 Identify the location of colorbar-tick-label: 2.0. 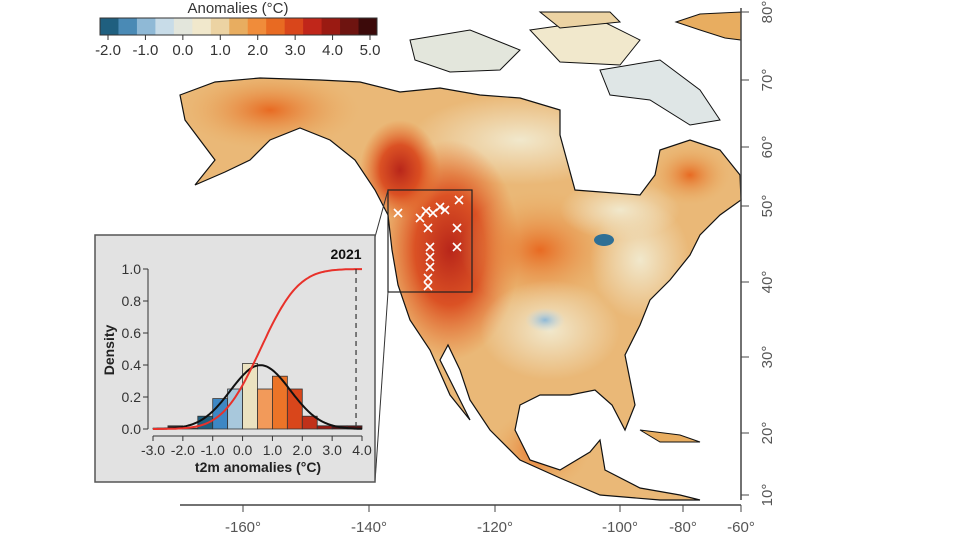
(257, 50).